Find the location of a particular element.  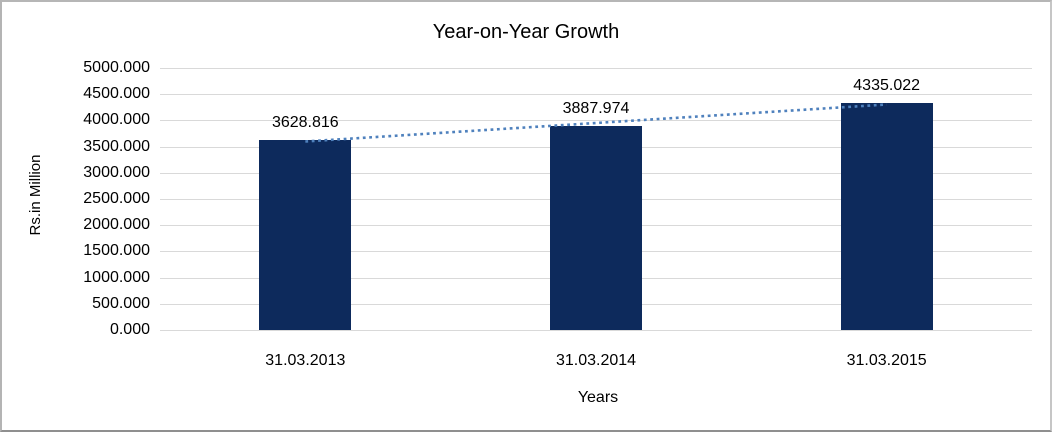

y-tick-label: 1000.000 is located at coordinates (116, 277).